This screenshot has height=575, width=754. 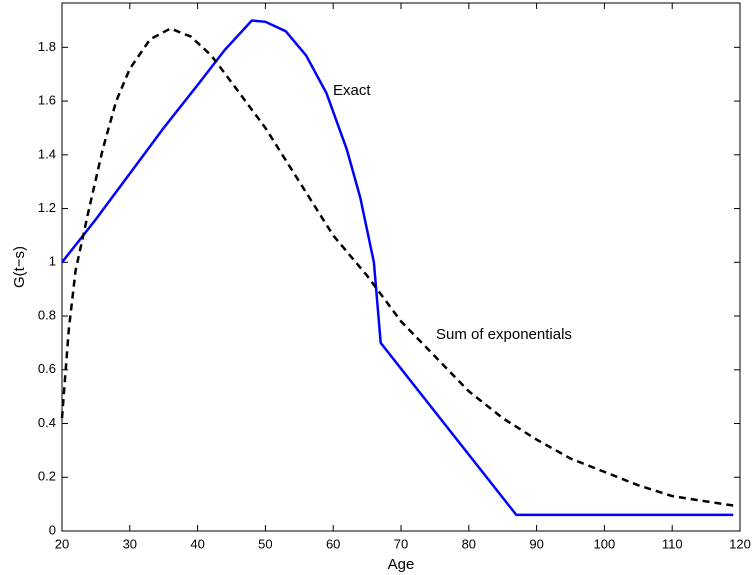 What do you see at coordinates (672, 543) in the screenshot?
I see `x-tick-label: 110` at bounding box center [672, 543].